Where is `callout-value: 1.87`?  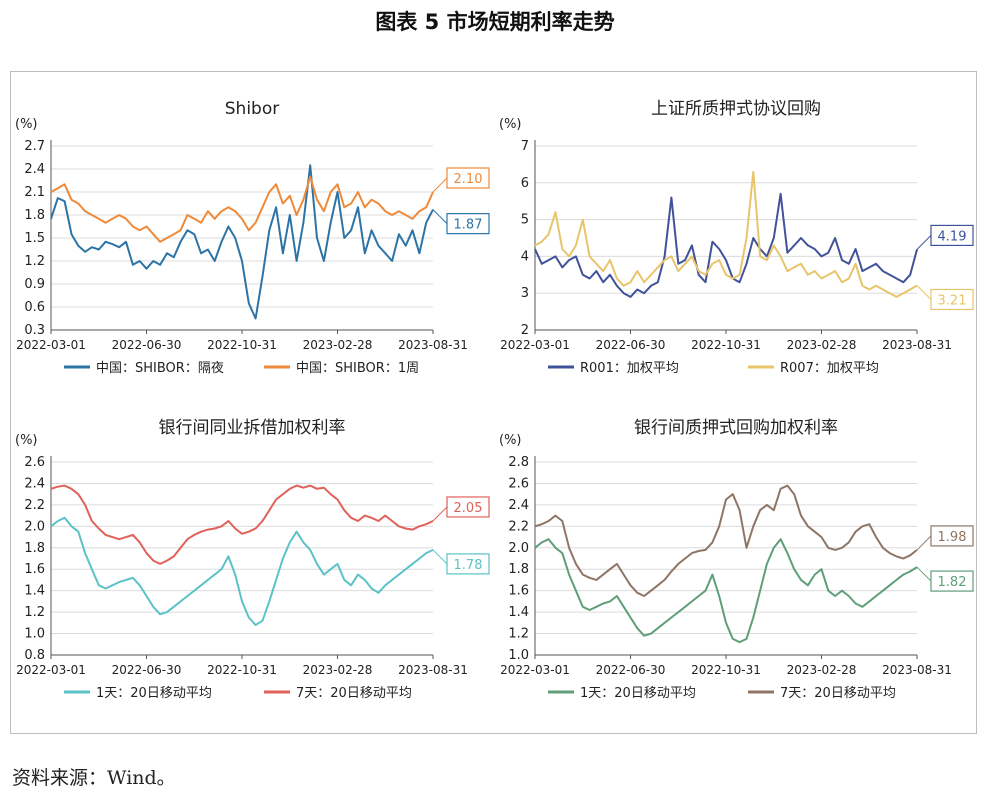
callout-value: 1.87 is located at coordinates (468, 225).